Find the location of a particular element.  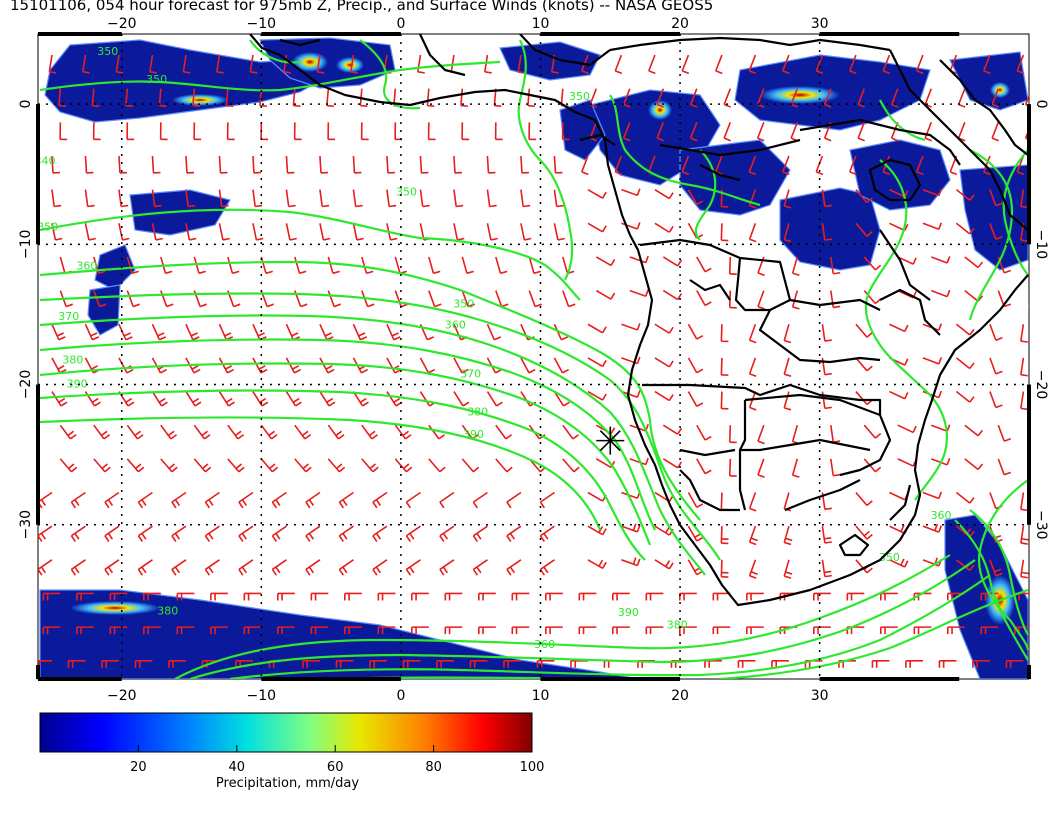

lat-tick-label-left: −20 is located at coordinates (26, 385).